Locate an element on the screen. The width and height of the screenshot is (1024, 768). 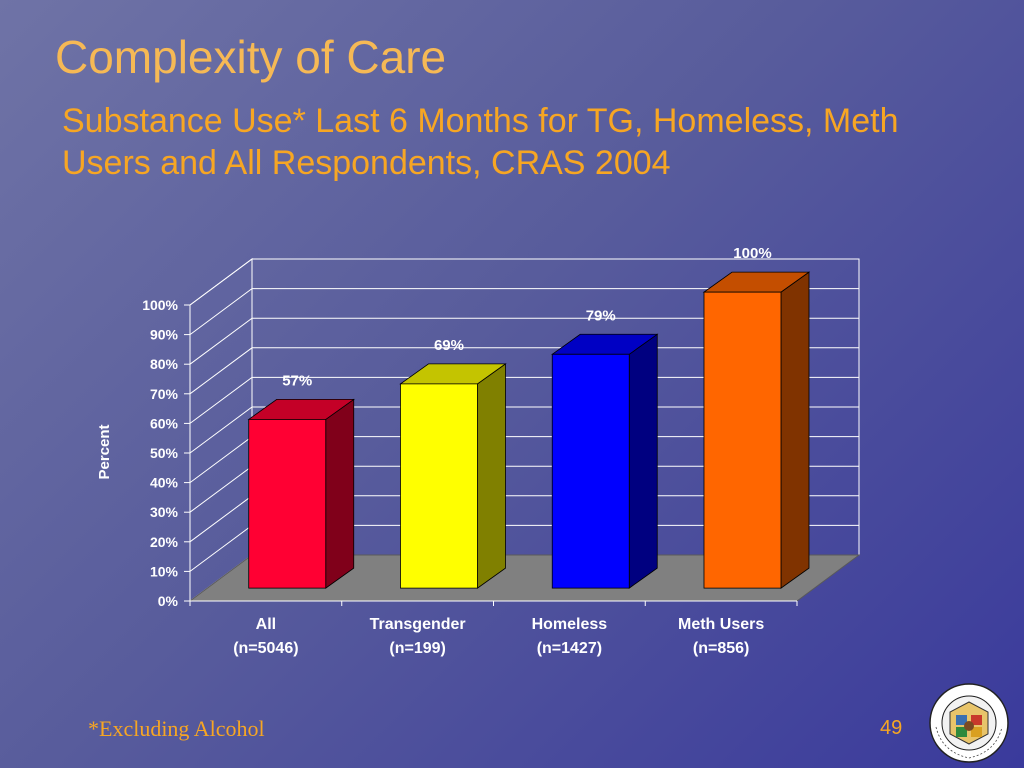
y-tick-label: 20% is located at coordinates (164, 542).